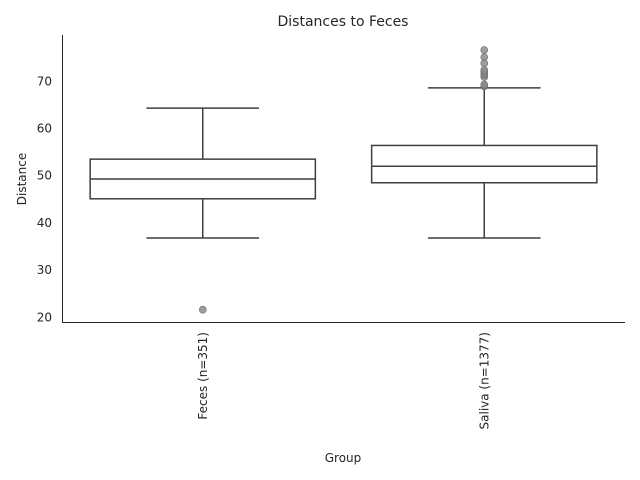 The image size is (640, 480). What do you see at coordinates (44, 199) in the screenshot?
I see `y-tick-labels: 20 30 40 50 60 70` at bounding box center [44, 199].